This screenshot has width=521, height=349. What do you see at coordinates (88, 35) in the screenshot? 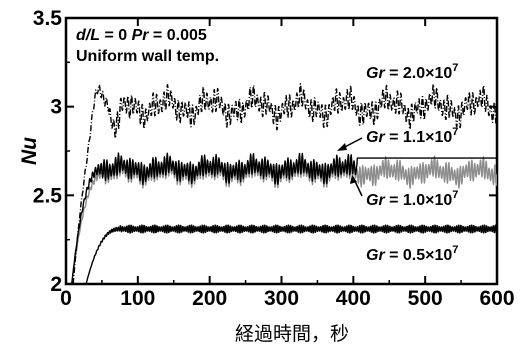
I see `param-dl: d/L` at bounding box center [88, 35].